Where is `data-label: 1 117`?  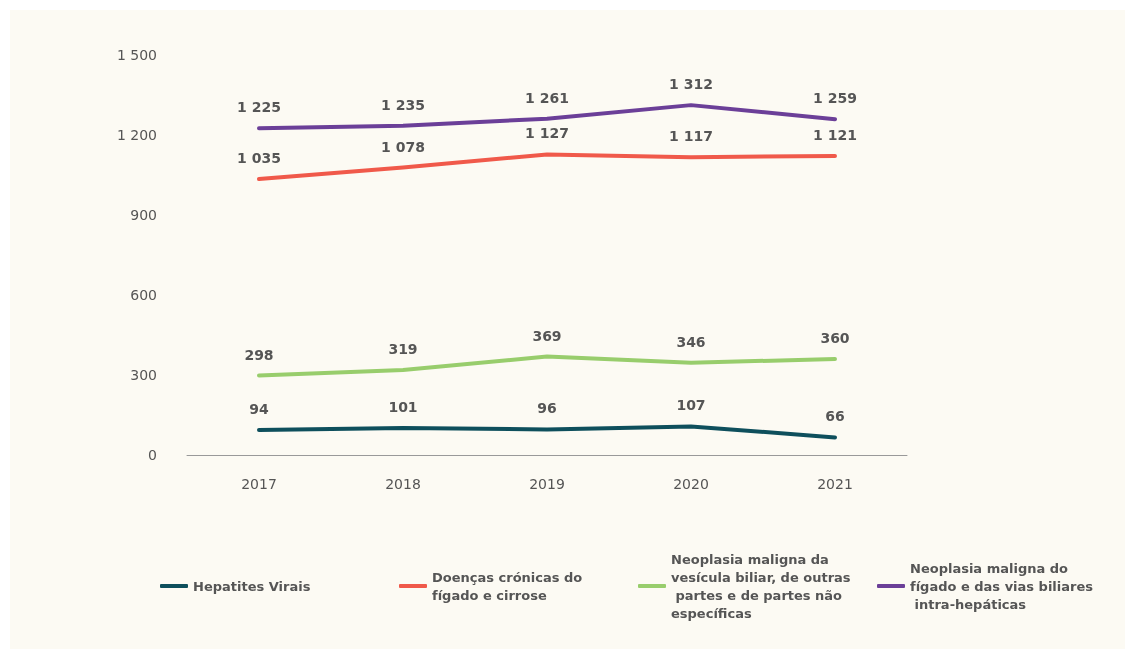
data-label: 1 117 is located at coordinates (691, 136).